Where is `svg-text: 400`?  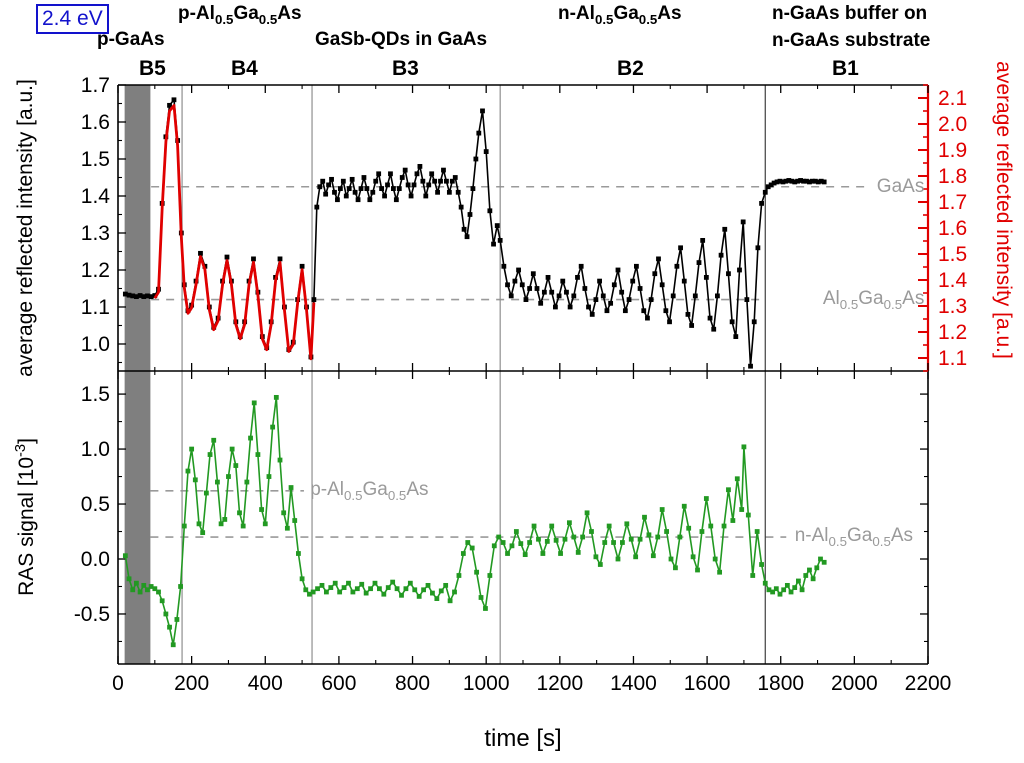
svg-text: 400 is located at coordinates (265, 683).